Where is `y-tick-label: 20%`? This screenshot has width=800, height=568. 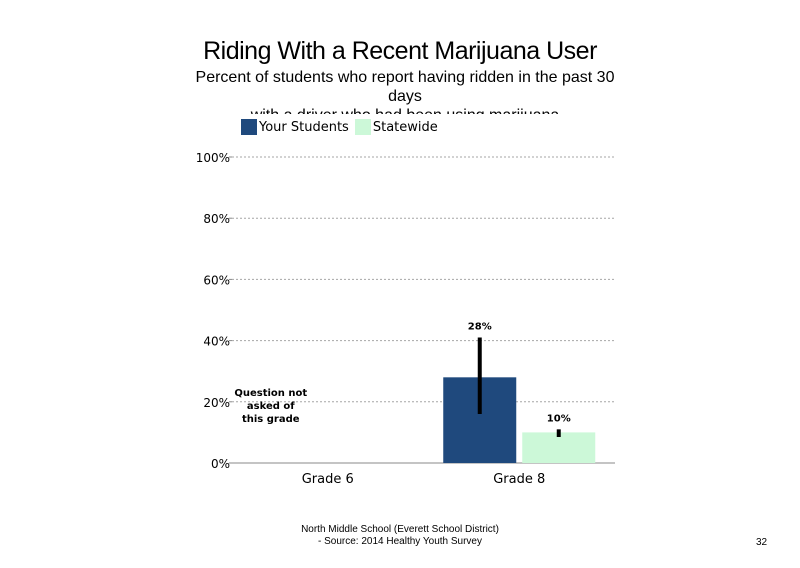 y-tick-label: 20% is located at coordinates (216, 403).